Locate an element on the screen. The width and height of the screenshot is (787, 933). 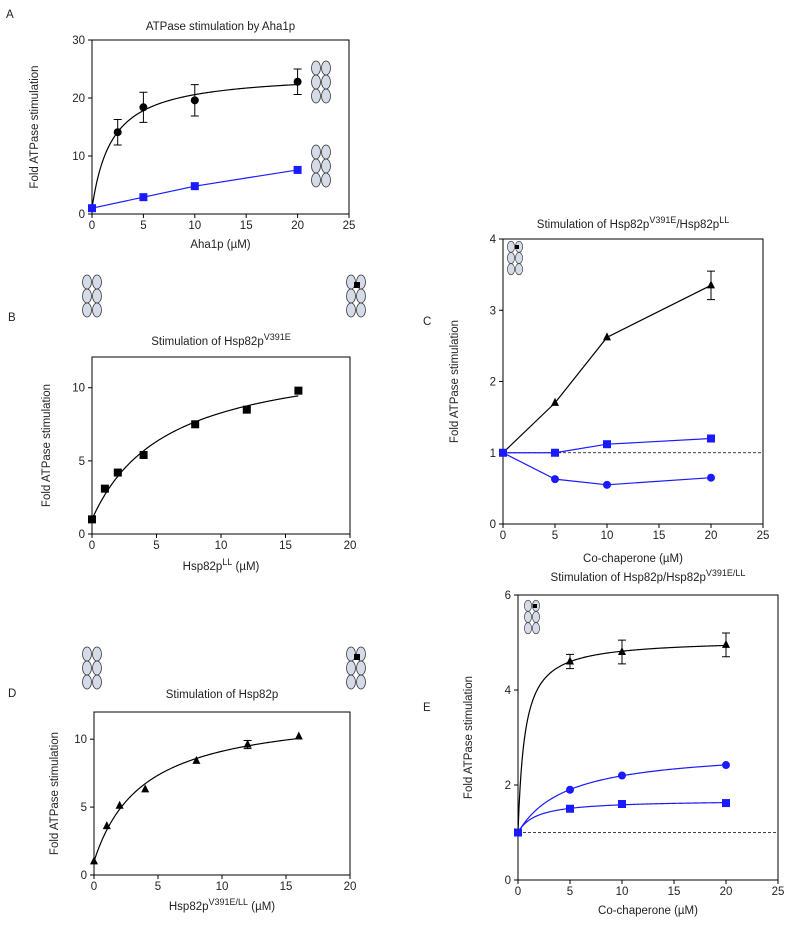
label: Stimulation of Hsp82pV391E is located at coordinates (221, 340).